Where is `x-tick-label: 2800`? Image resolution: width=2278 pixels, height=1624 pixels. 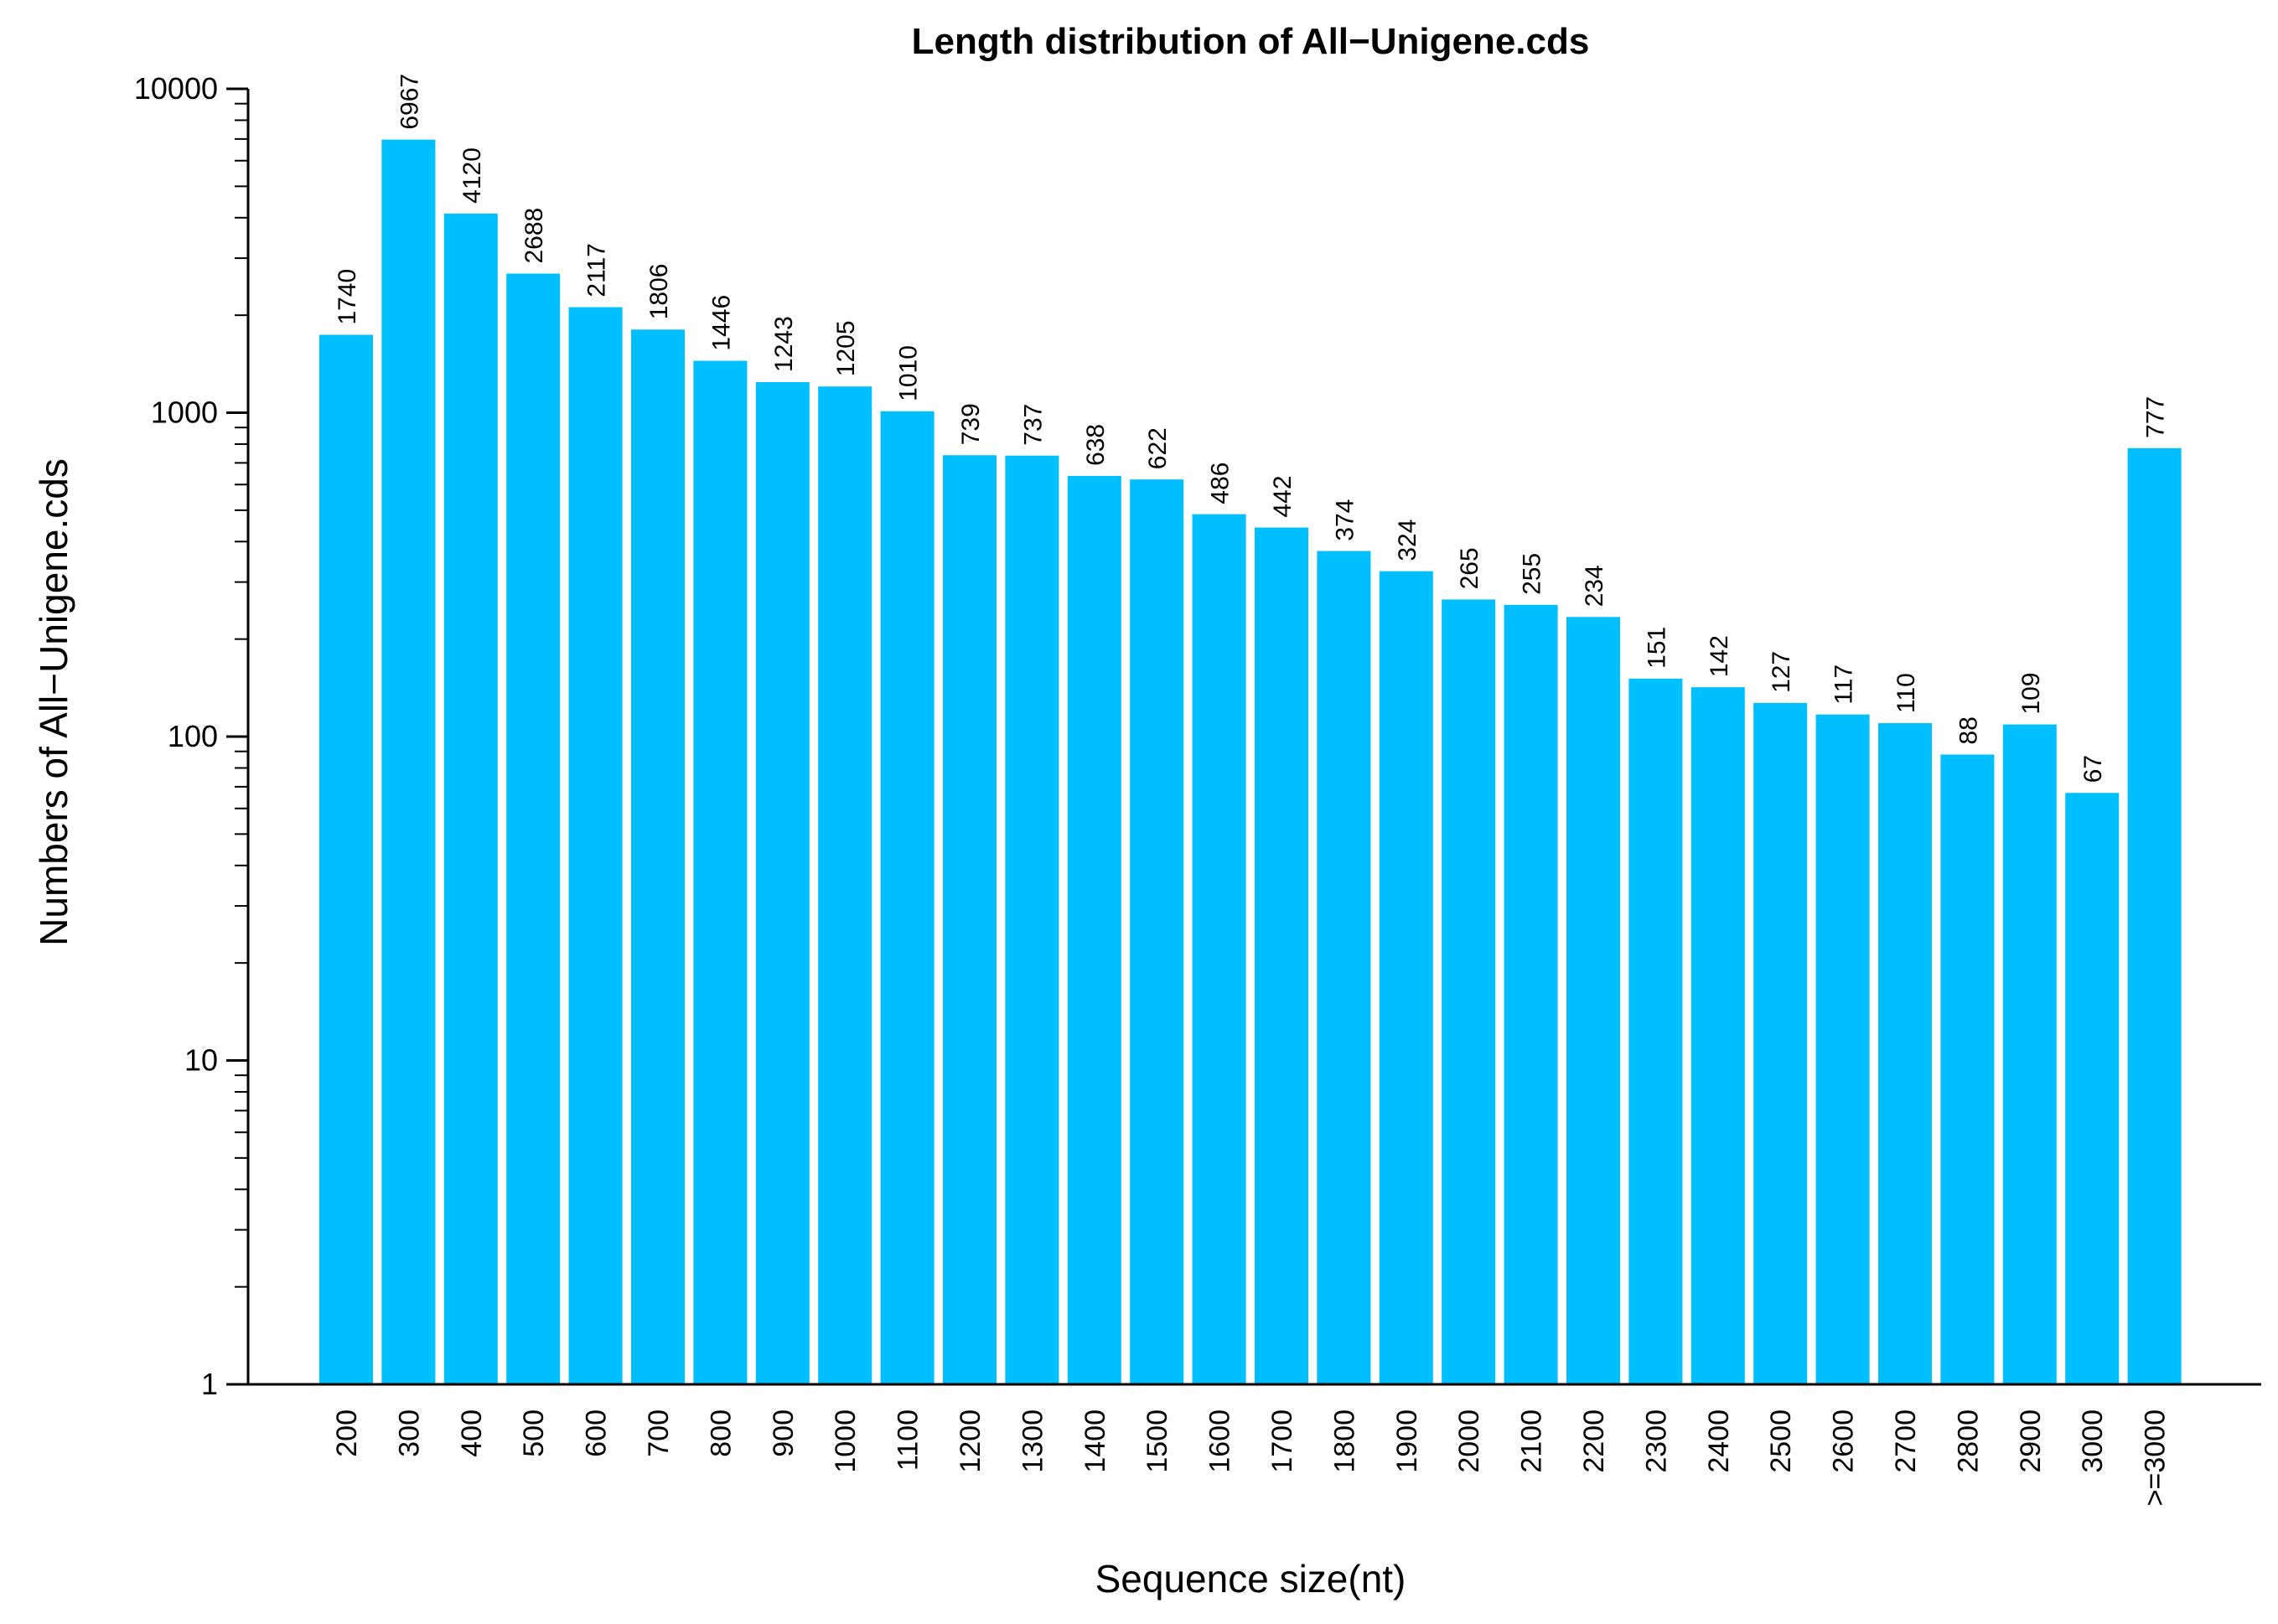 x-tick-label: 2800 is located at coordinates (1968, 1441).